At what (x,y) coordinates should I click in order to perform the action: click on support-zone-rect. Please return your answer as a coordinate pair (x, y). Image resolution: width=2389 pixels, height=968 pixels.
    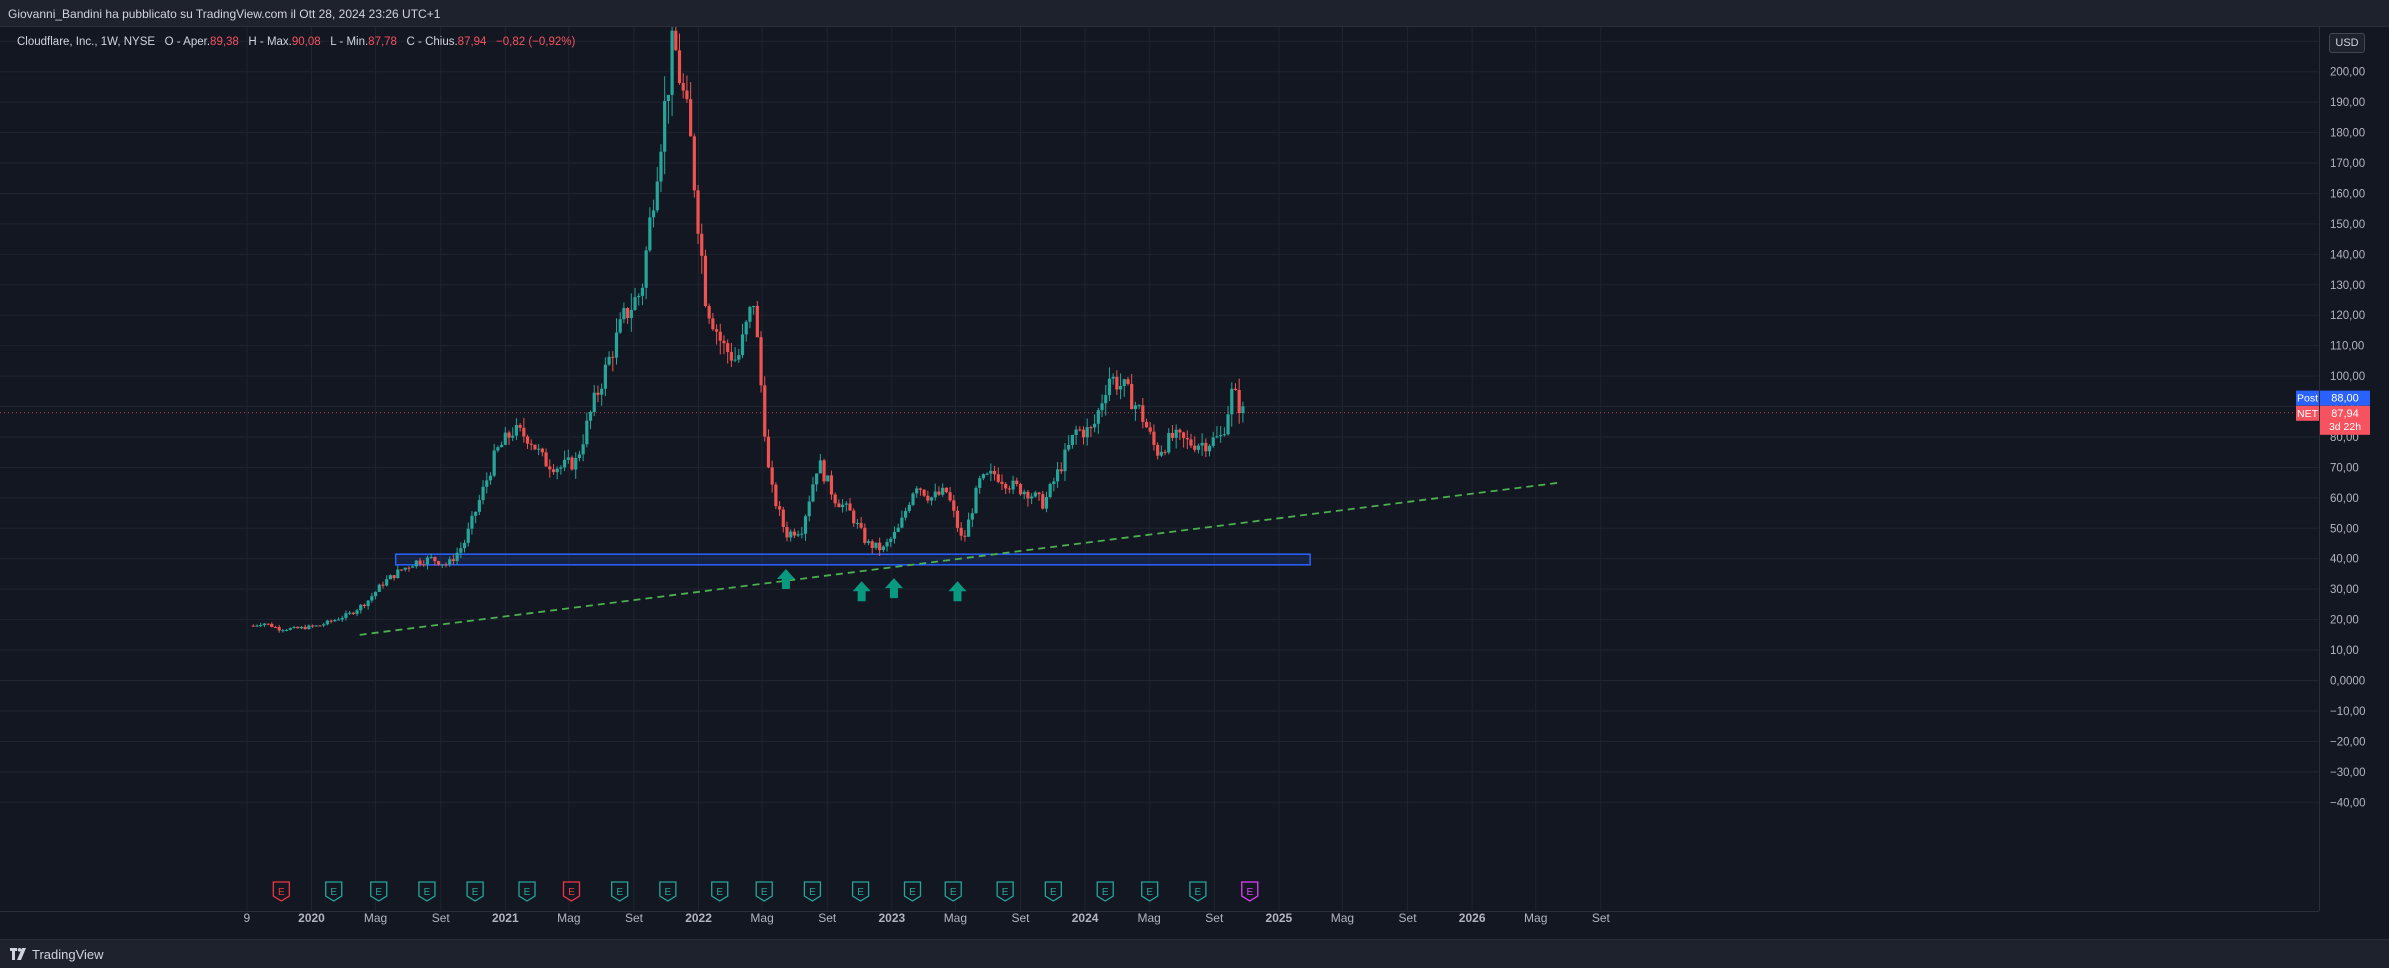
    Looking at the image, I should click on (852, 559).